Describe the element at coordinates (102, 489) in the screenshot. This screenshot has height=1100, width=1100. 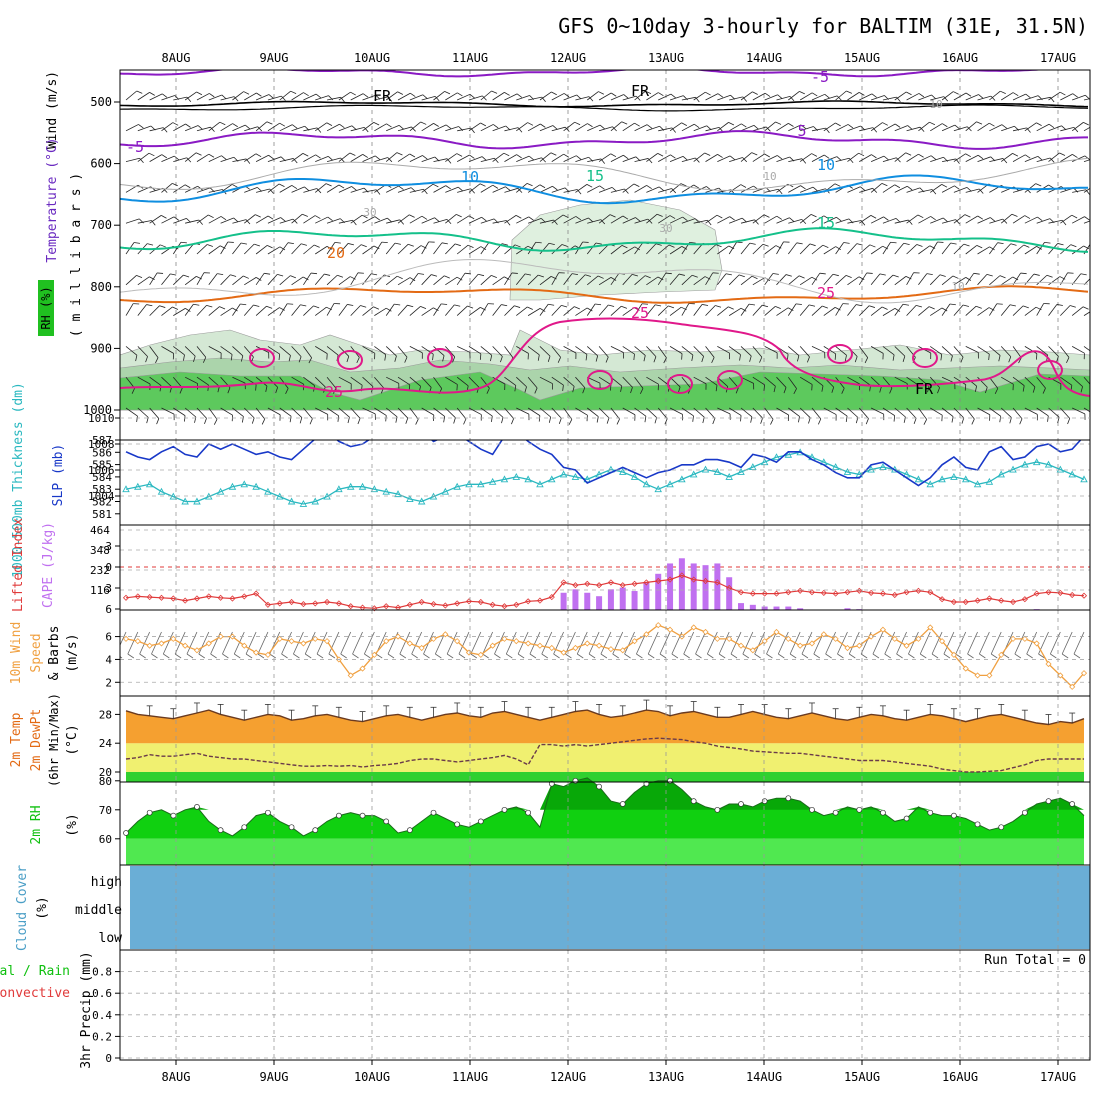
I see `thickness-tick-label: 583` at that location.